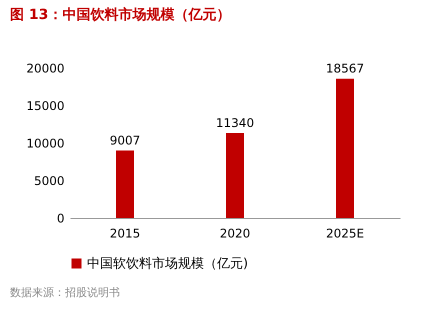 The width and height of the screenshot is (439, 327). What do you see at coordinates (60, 219) in the screenshot?
I see `y-tick-label: 0` at bounding box center [60, 219].